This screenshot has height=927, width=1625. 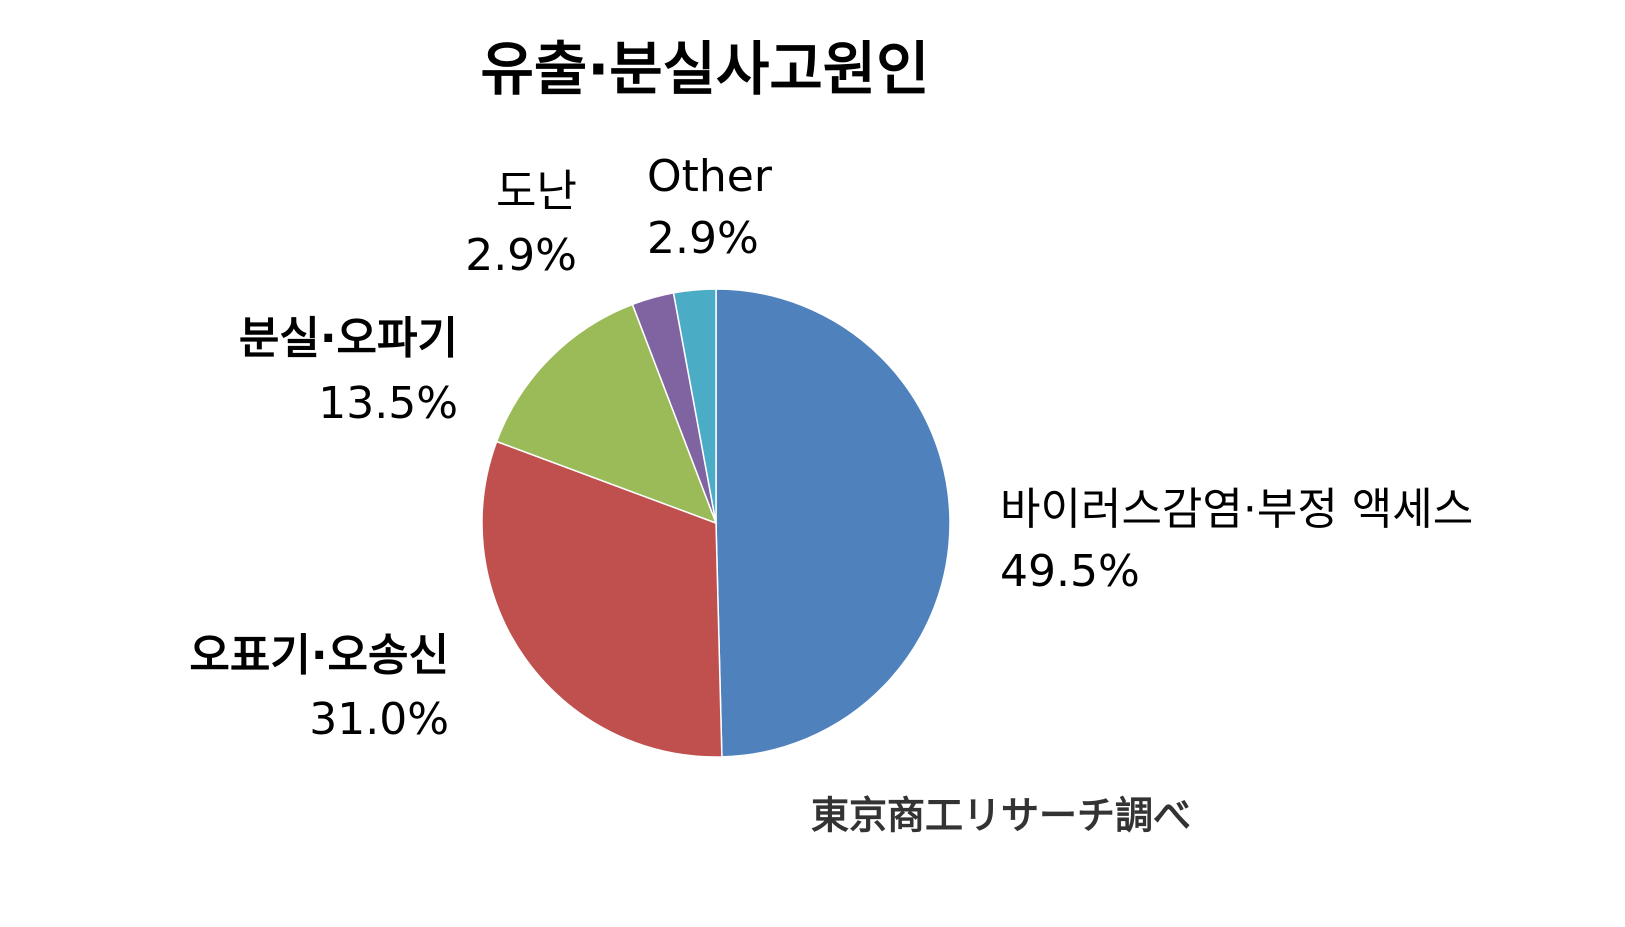 What do you see at coordinates (1236, 509) in the screenshot?
I see `slice-label: 바이러스감염·부정 액세스` at bounding box center [1236, 509].